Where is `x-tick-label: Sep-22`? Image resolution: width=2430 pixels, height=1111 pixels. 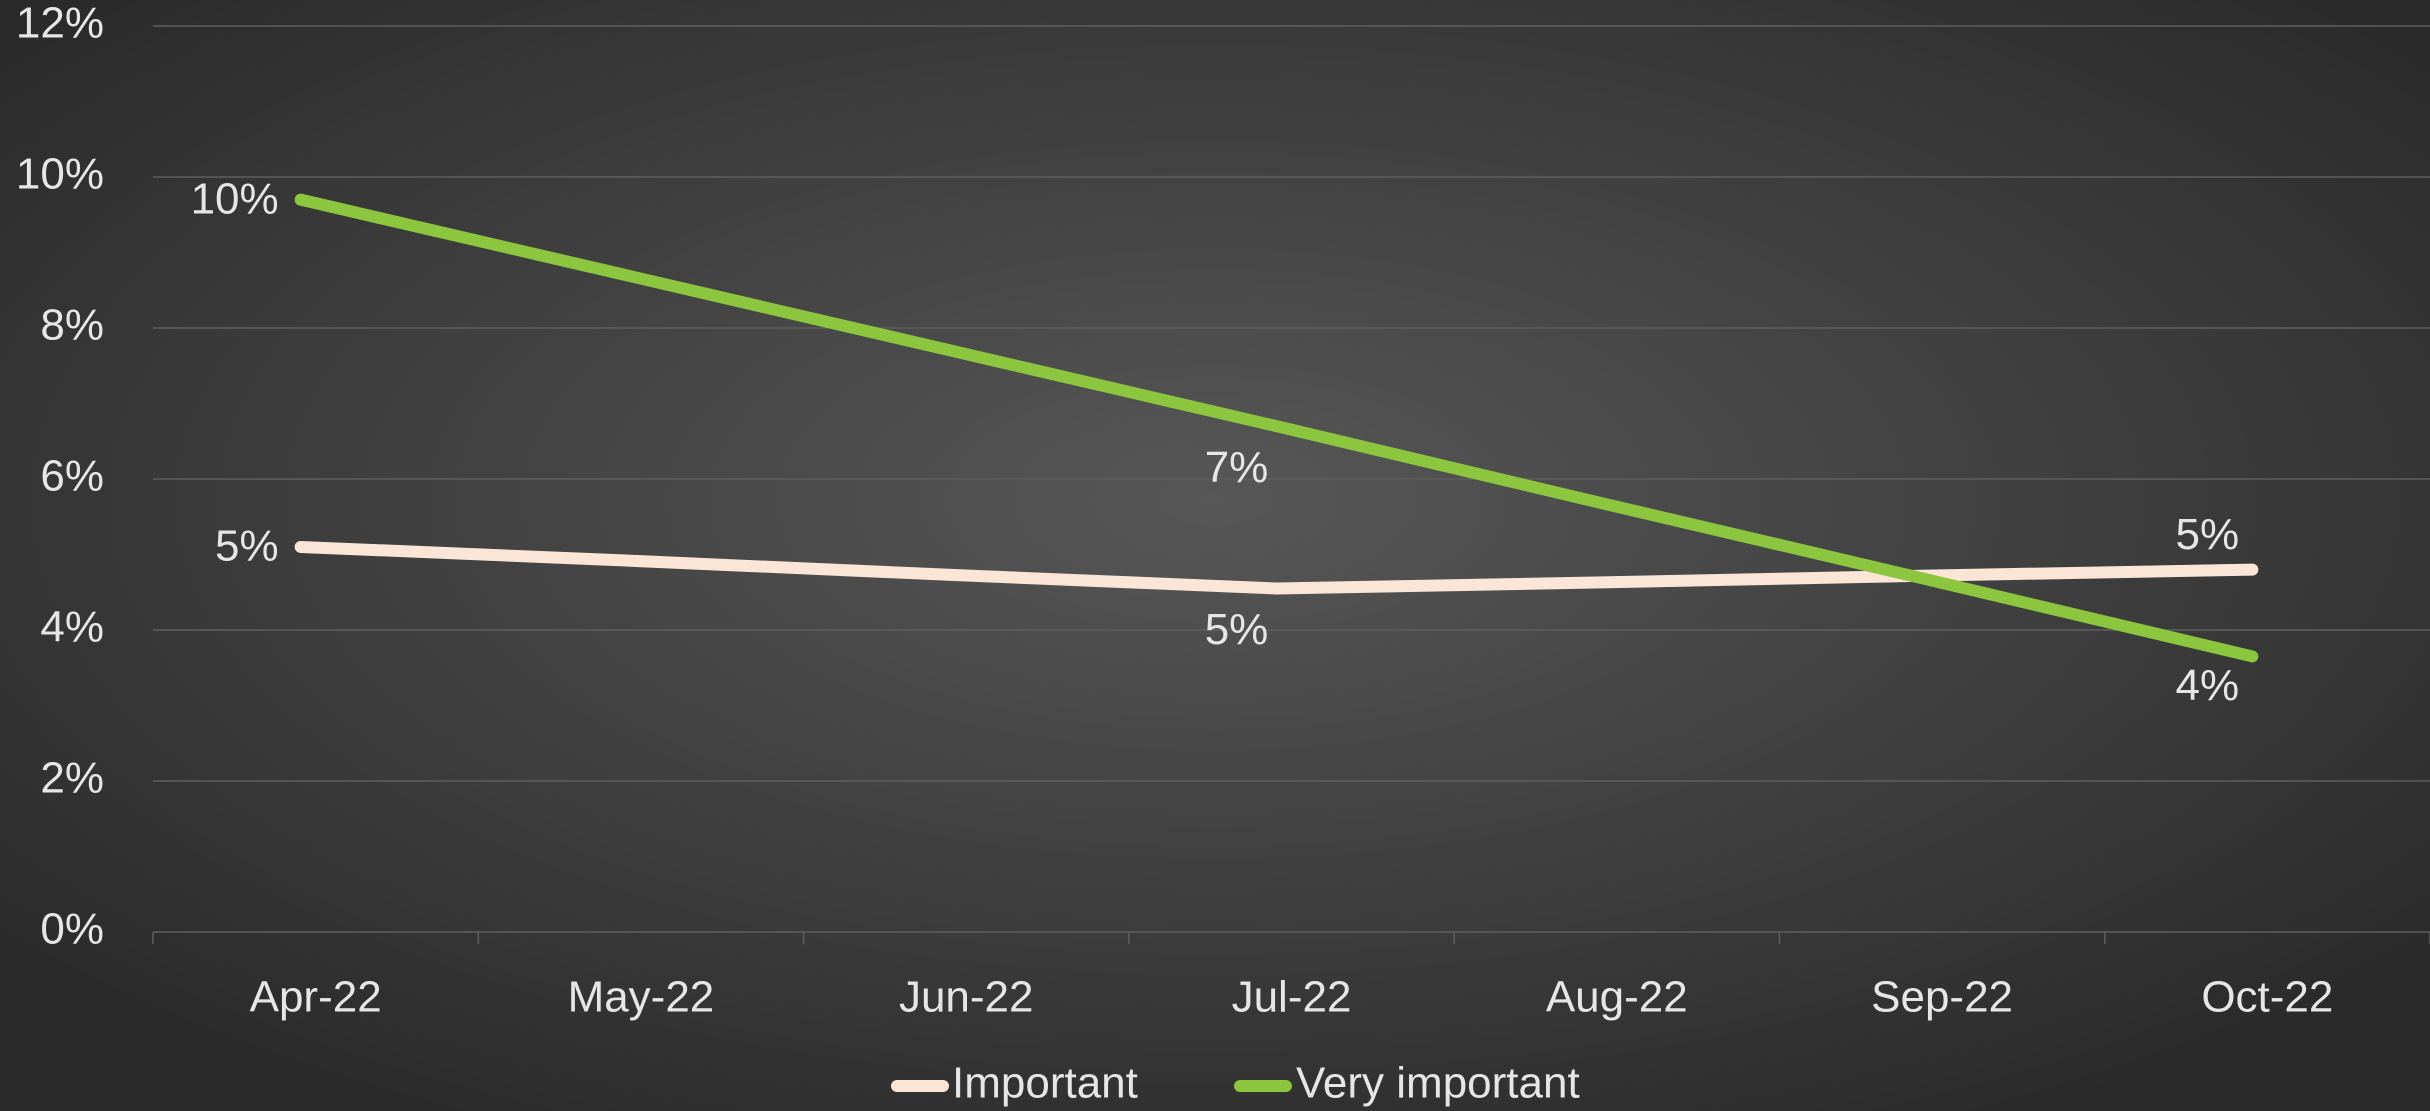 x-tick-label: Sep-22 is located at coordinates (1942, 997).